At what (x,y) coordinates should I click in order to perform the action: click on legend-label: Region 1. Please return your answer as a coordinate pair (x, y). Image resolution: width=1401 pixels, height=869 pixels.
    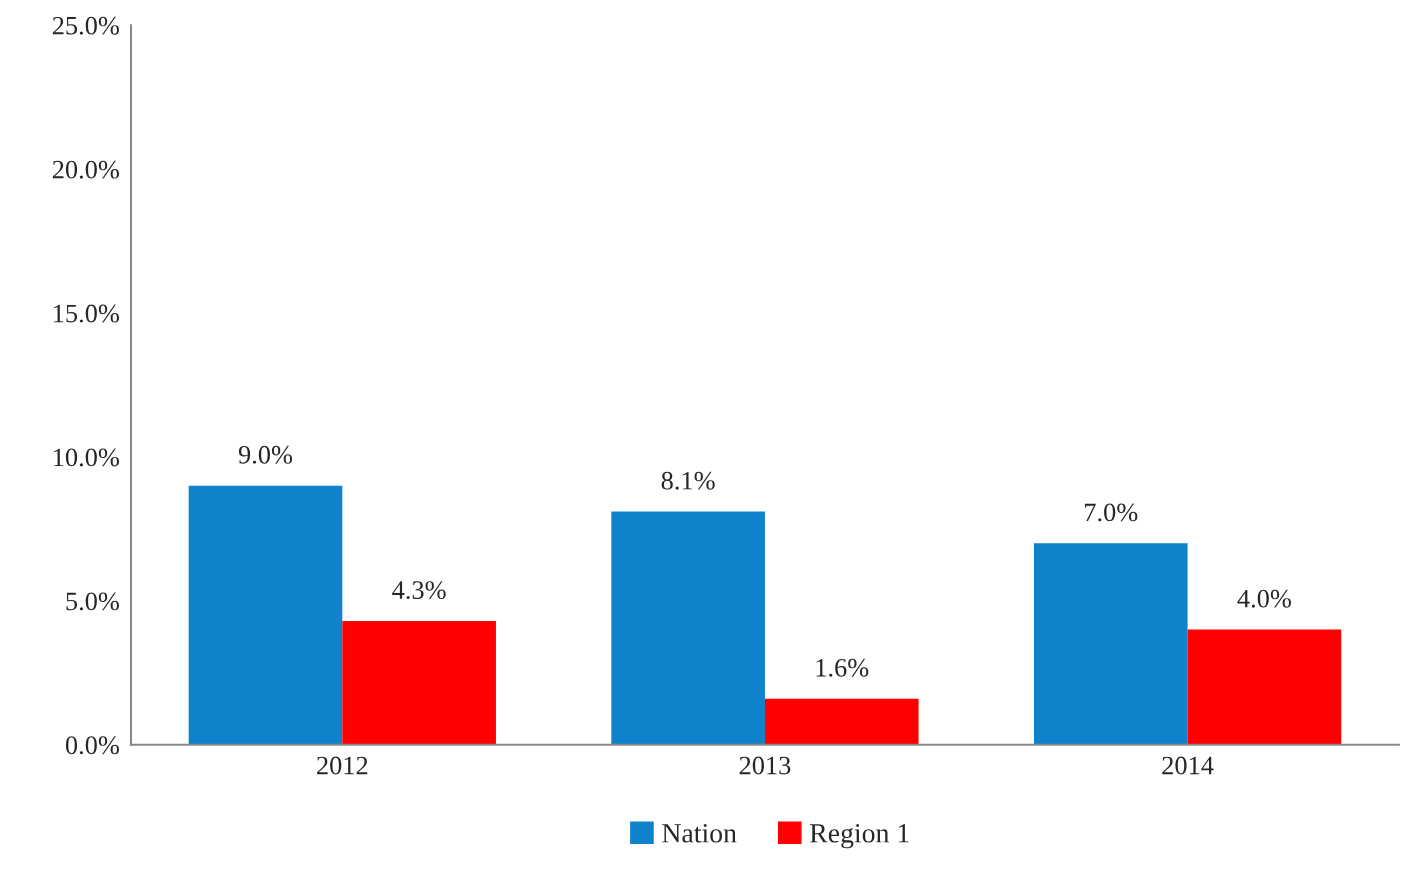
    Looking at the image, I should click on (859, 836).